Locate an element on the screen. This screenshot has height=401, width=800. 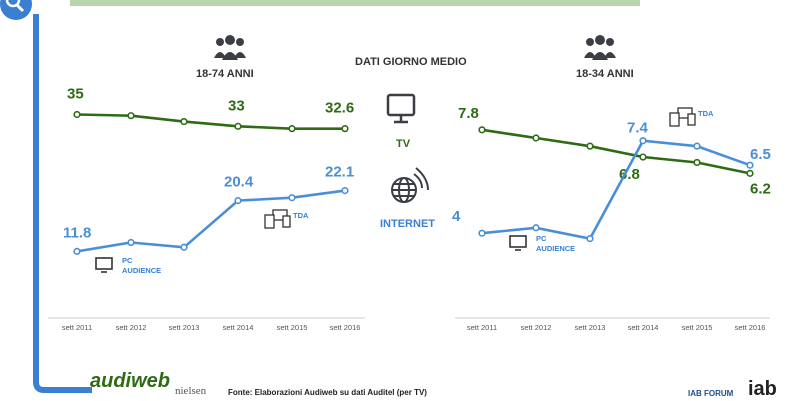
data-label: 4 is located at coordinates (456, 216).